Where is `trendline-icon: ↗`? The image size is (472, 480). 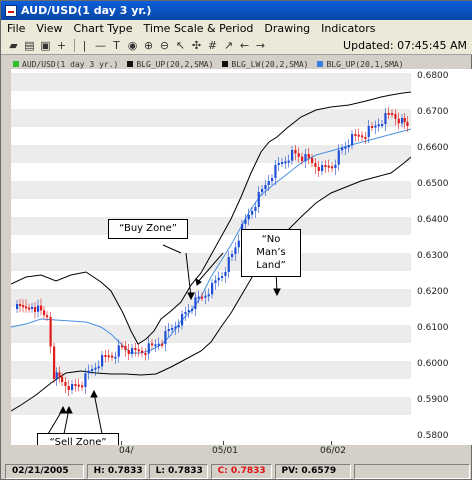 trendline-icon: ↗ is located at coordinates (228, 45).